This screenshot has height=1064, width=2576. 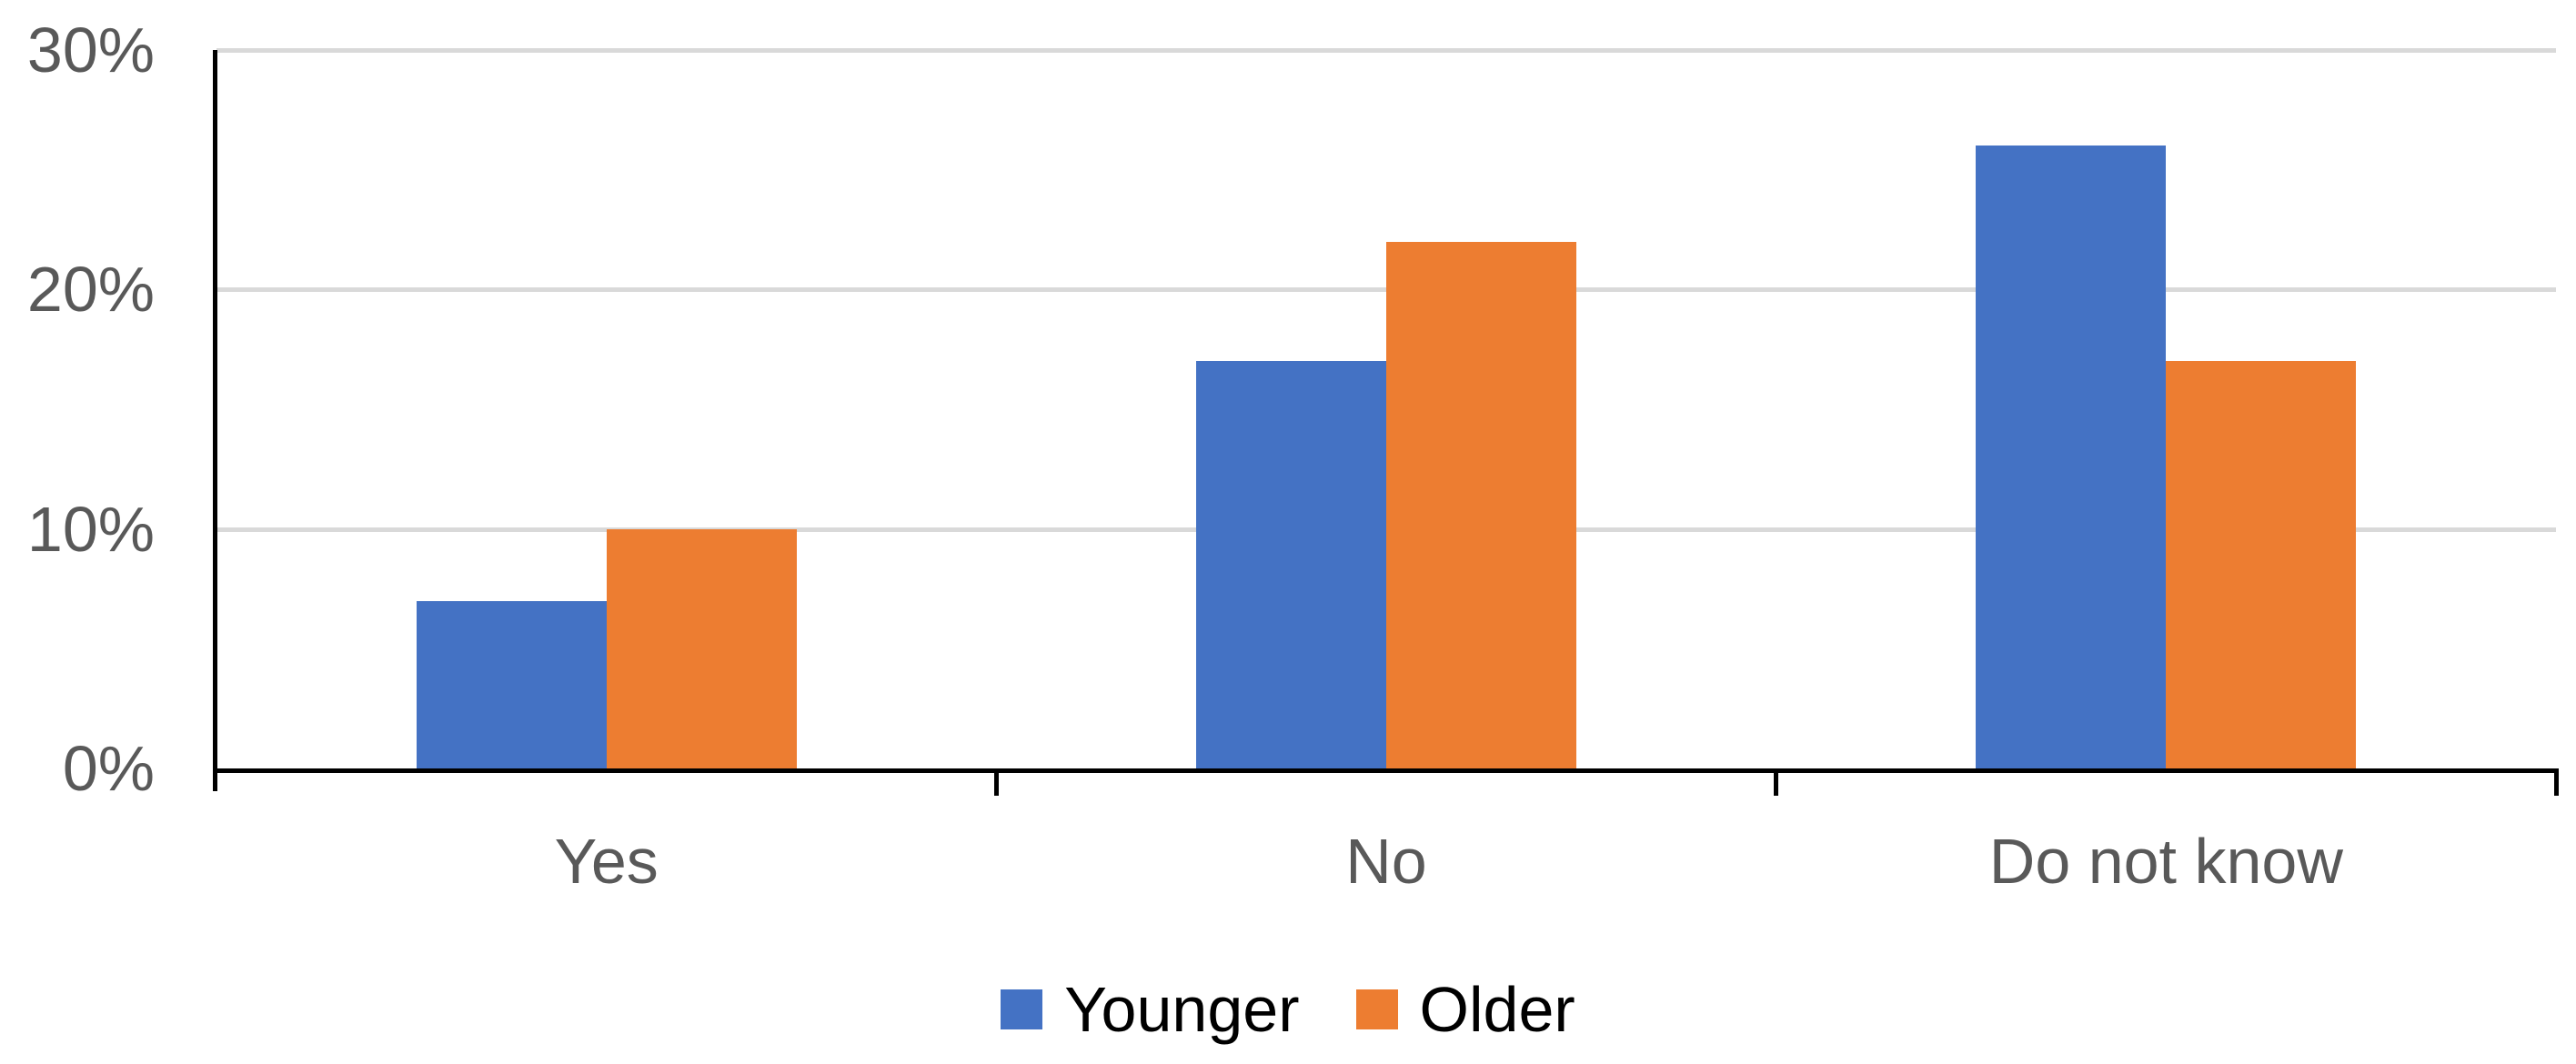 I want to click on y-tick-label-10: 10%, so click(x=90, y=529).